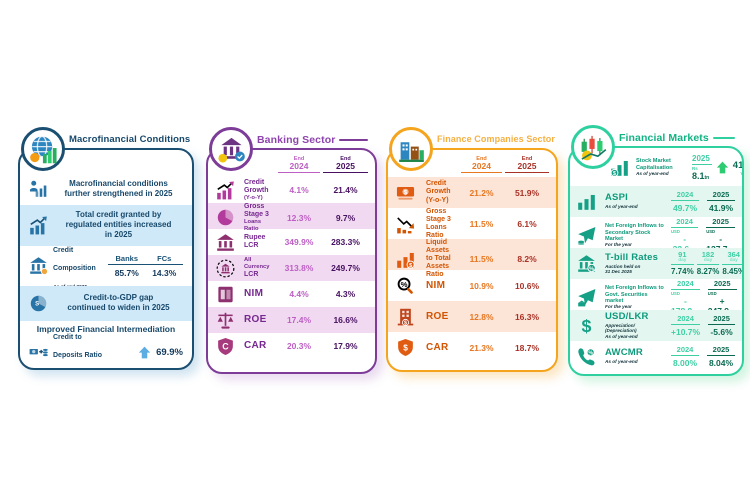 The image size is (750, 500). What do you see at coordinates (299, 268) in the screenshot?
I see `value-end-2024: 313.8%` at bounding box center [299, 268].